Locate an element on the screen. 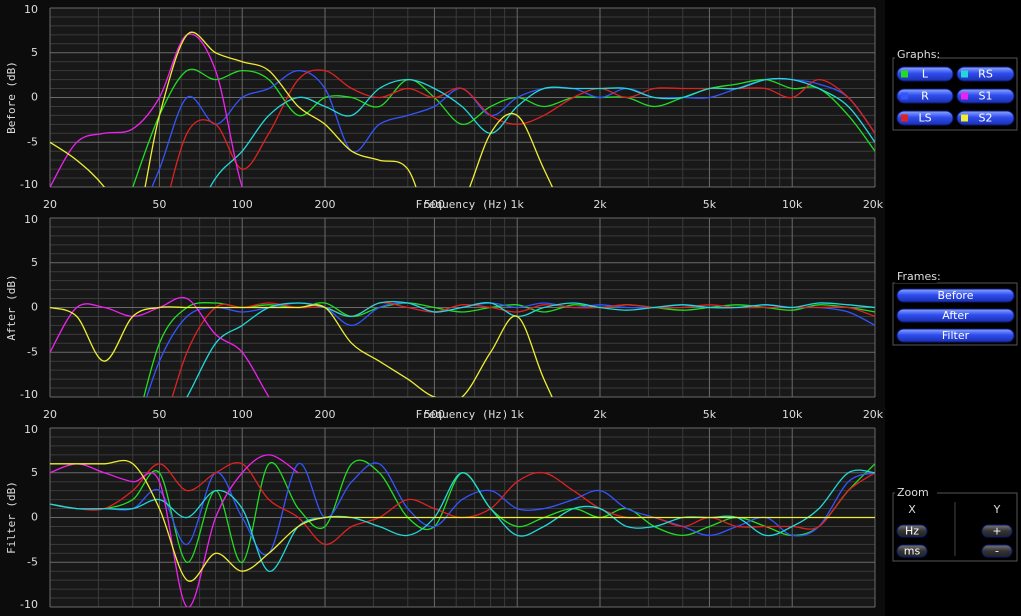  group-title: Frames: is located at coordinates (919, 276).